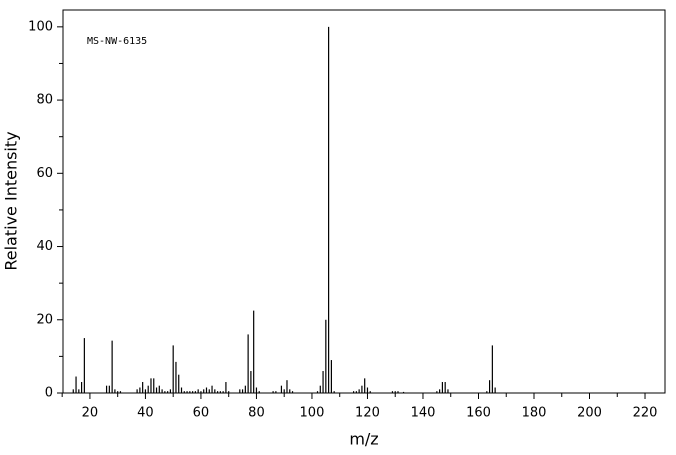  Describe the element at coordinates (145, 413) in the screenshot. I see `x-tick-label: 40` at that location.